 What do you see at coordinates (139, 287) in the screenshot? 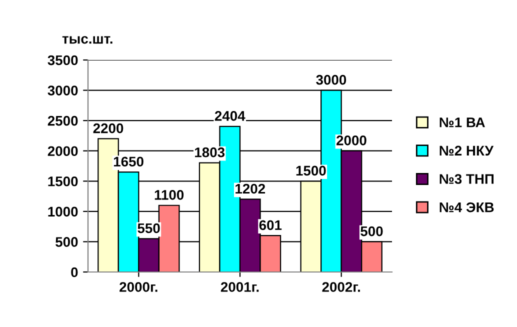
I see `x-tick-label: 2000г.` at bounding box center [139, 287].